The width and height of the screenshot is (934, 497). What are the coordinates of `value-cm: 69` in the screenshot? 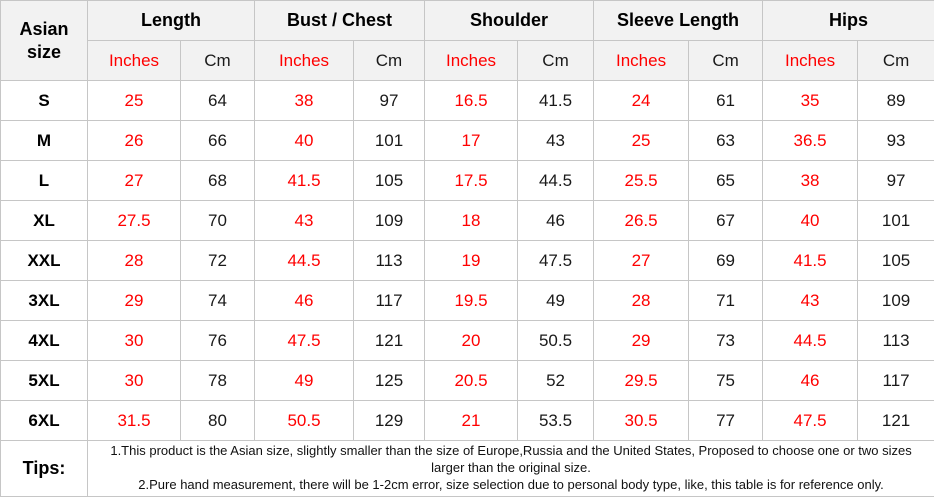 It's located at (726, 261).